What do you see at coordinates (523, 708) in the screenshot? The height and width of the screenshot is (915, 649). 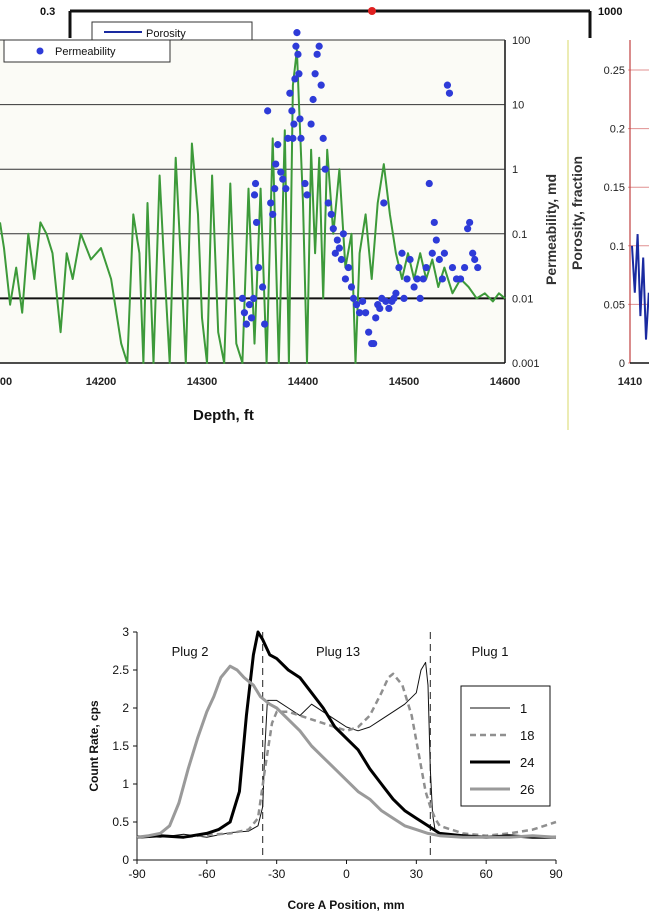 I see `legend-label-1: 1` at bounding box center [523, 708].